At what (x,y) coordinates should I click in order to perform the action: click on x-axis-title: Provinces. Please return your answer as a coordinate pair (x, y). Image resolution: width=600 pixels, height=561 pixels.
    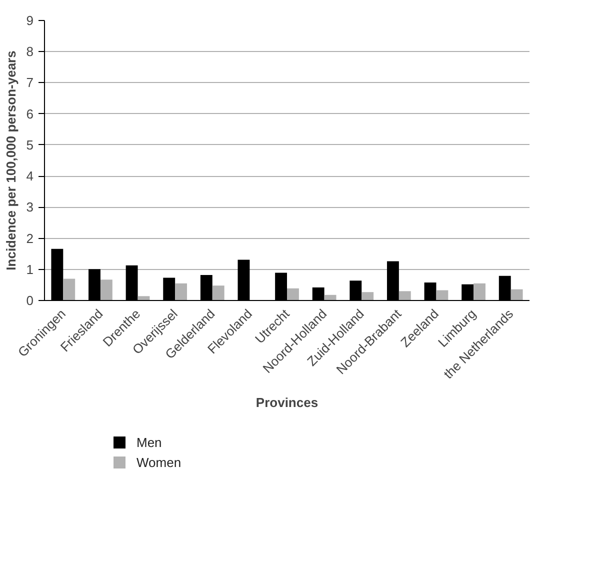
    Looking at the image, I should click on (287, 402).